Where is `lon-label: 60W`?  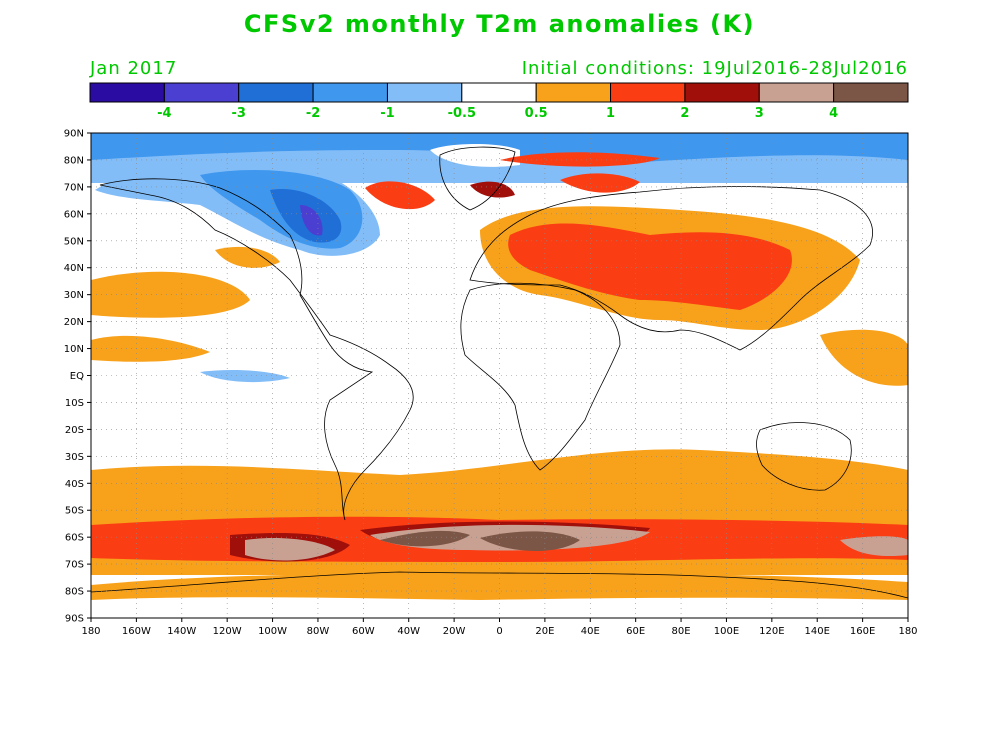 lon-label: 60W is located at coordinates (363, 631).